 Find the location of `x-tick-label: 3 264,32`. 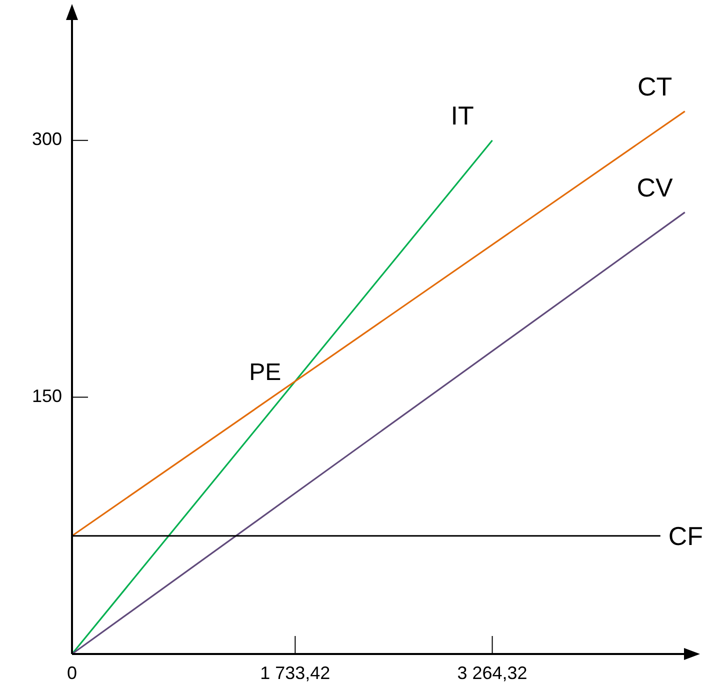

x-tick-label: 3 264,32 is located at coordinates (492, 673).